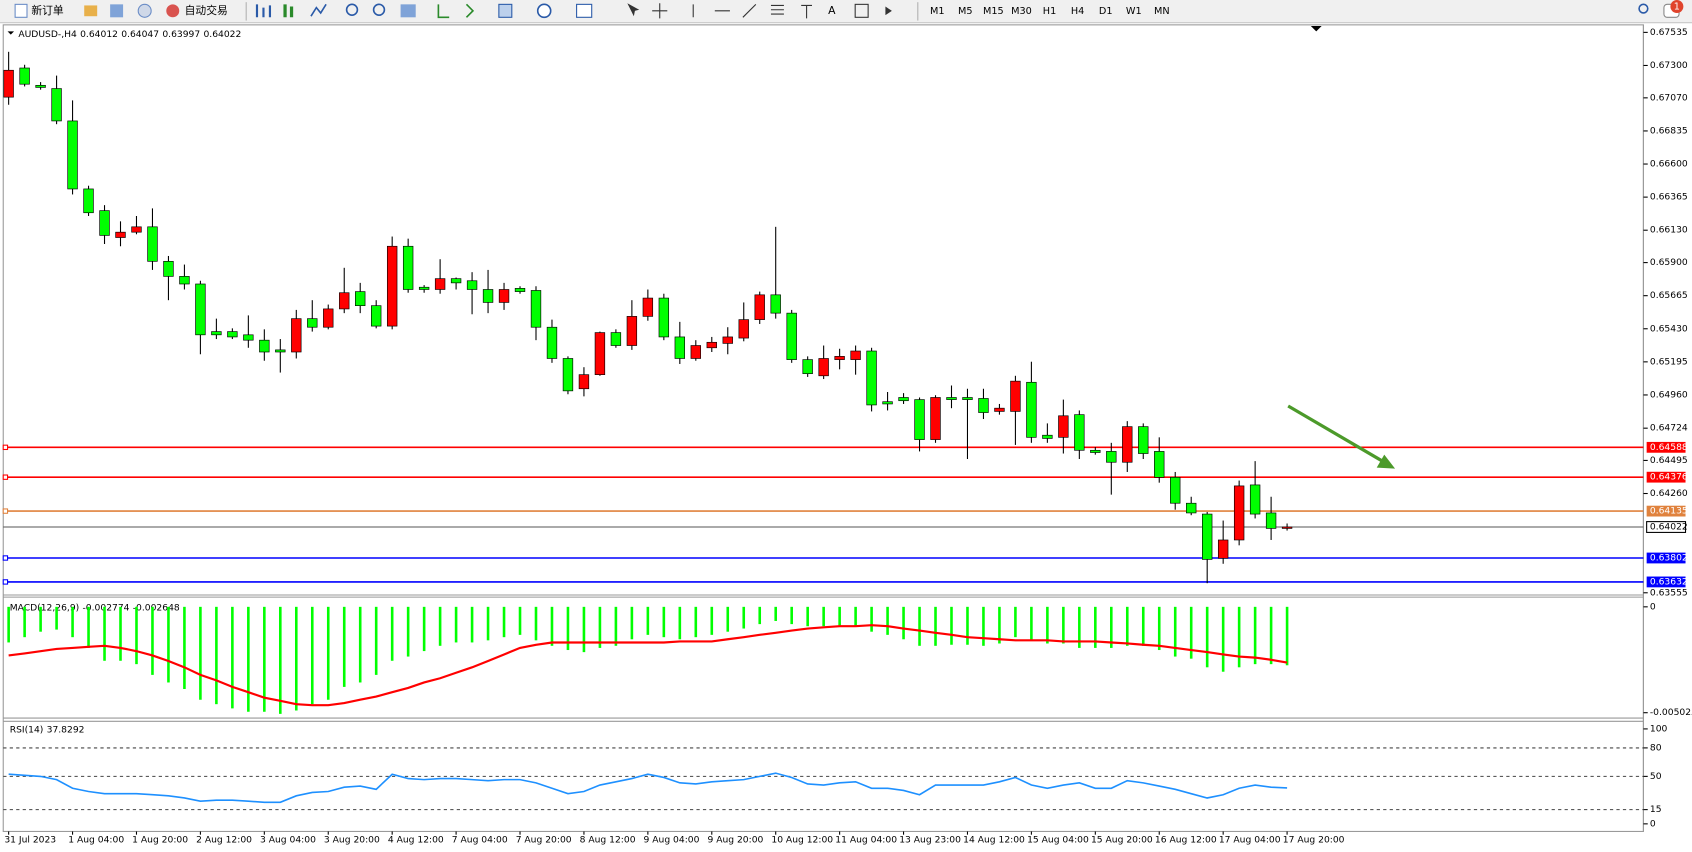  Describe the element at coordinates (633, 10) in the screenshot. I see `cursor-tool` at that location.